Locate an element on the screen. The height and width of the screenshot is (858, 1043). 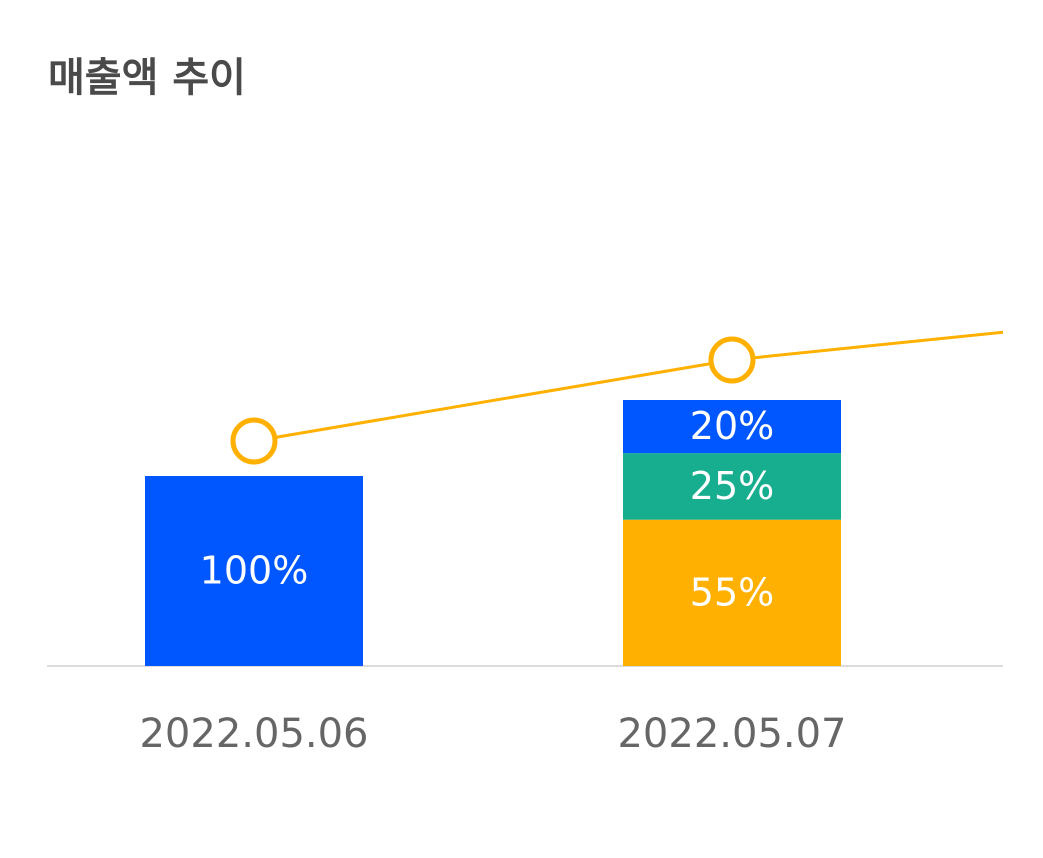
value-label: 25% is located at coordinates (732, 486).